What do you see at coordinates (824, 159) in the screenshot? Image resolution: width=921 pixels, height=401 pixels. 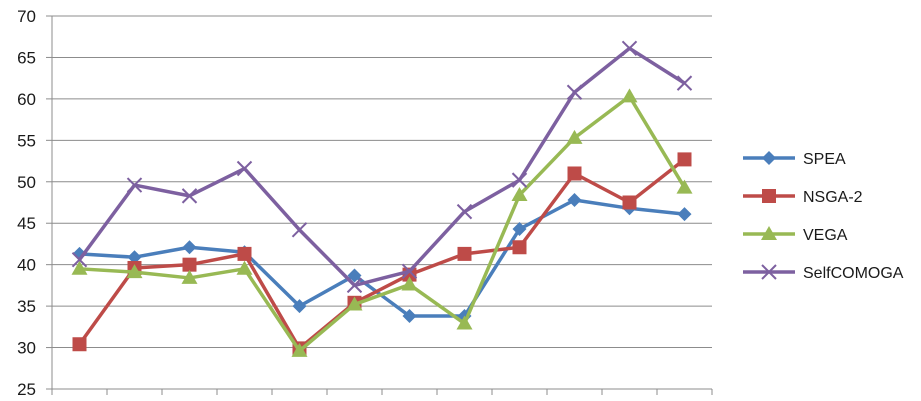 I see `legend-label: SPEA` at bounding box center [824, 159].